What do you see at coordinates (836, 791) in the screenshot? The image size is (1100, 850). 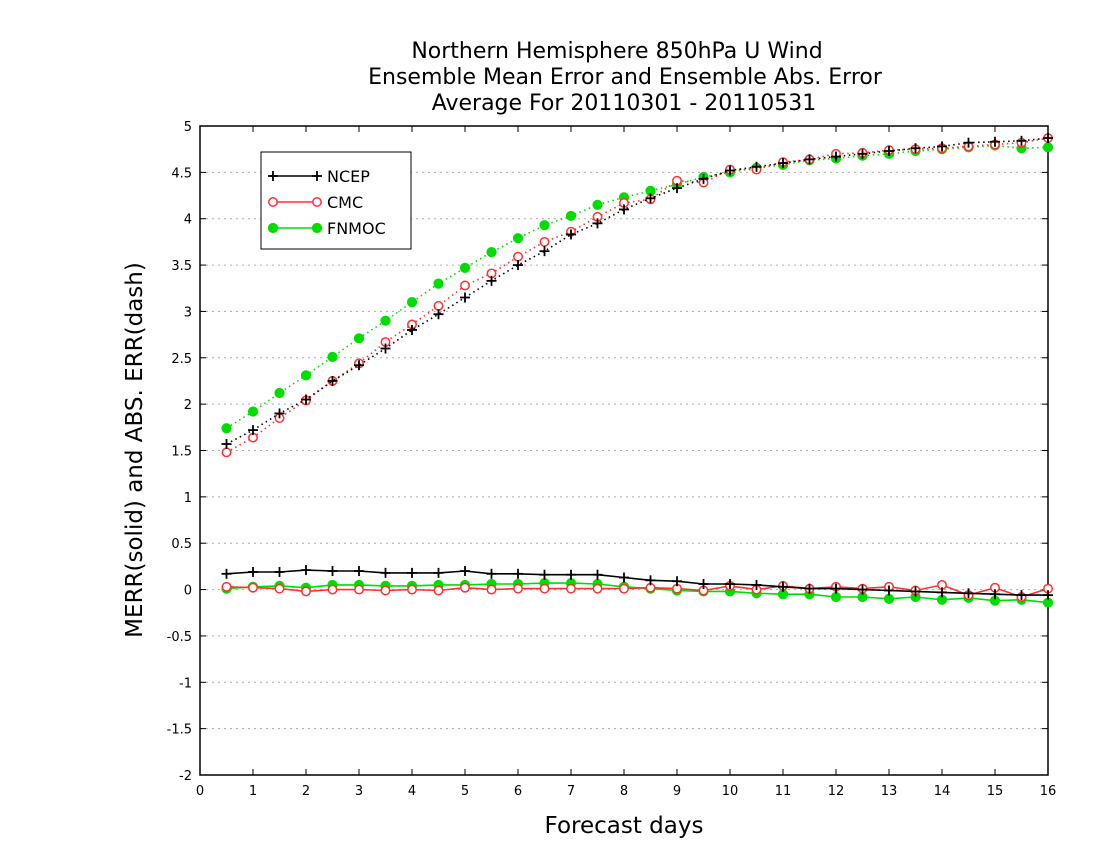 I see `x-tick-label: 12` at bounding box center [836, 791].